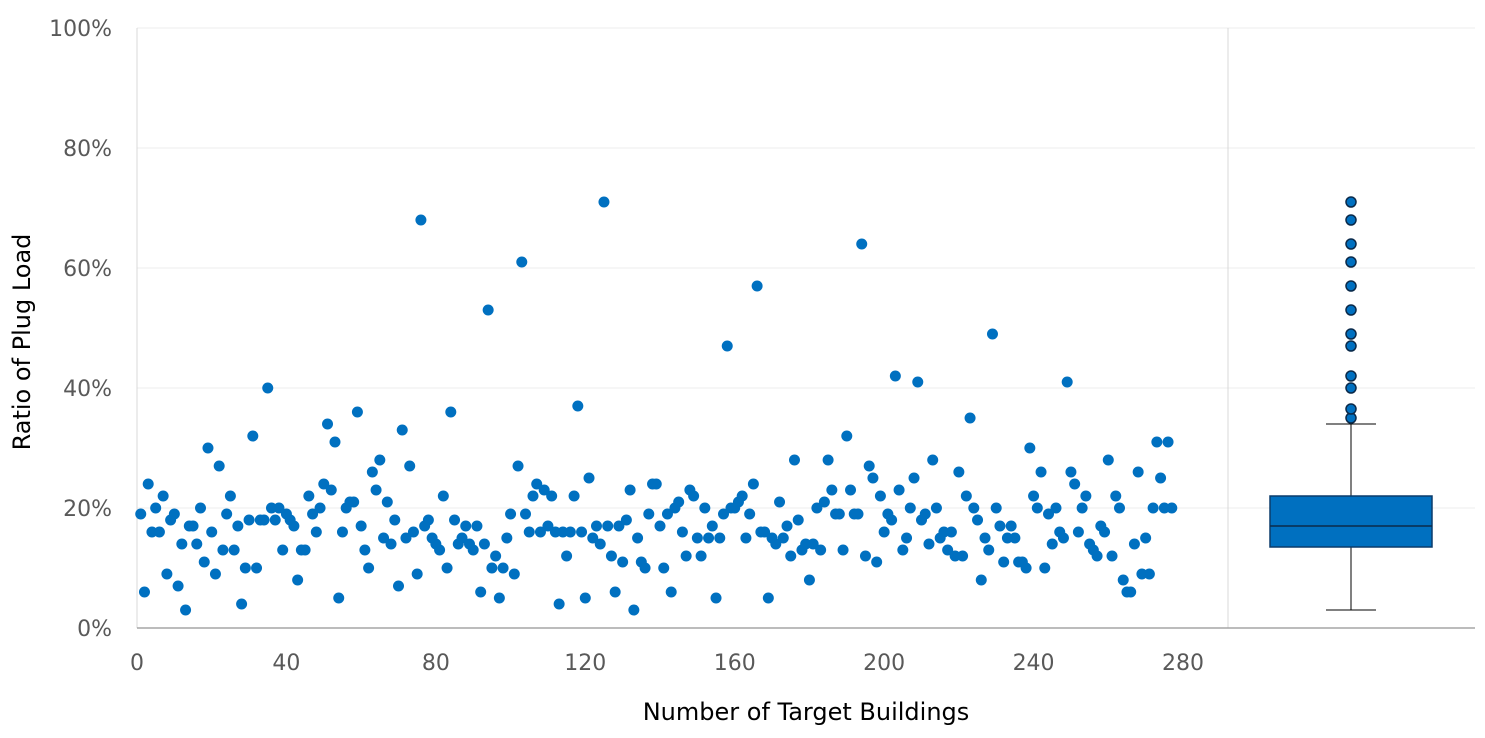  I want to click on y-tick-label: 100%, so click(80, 29).